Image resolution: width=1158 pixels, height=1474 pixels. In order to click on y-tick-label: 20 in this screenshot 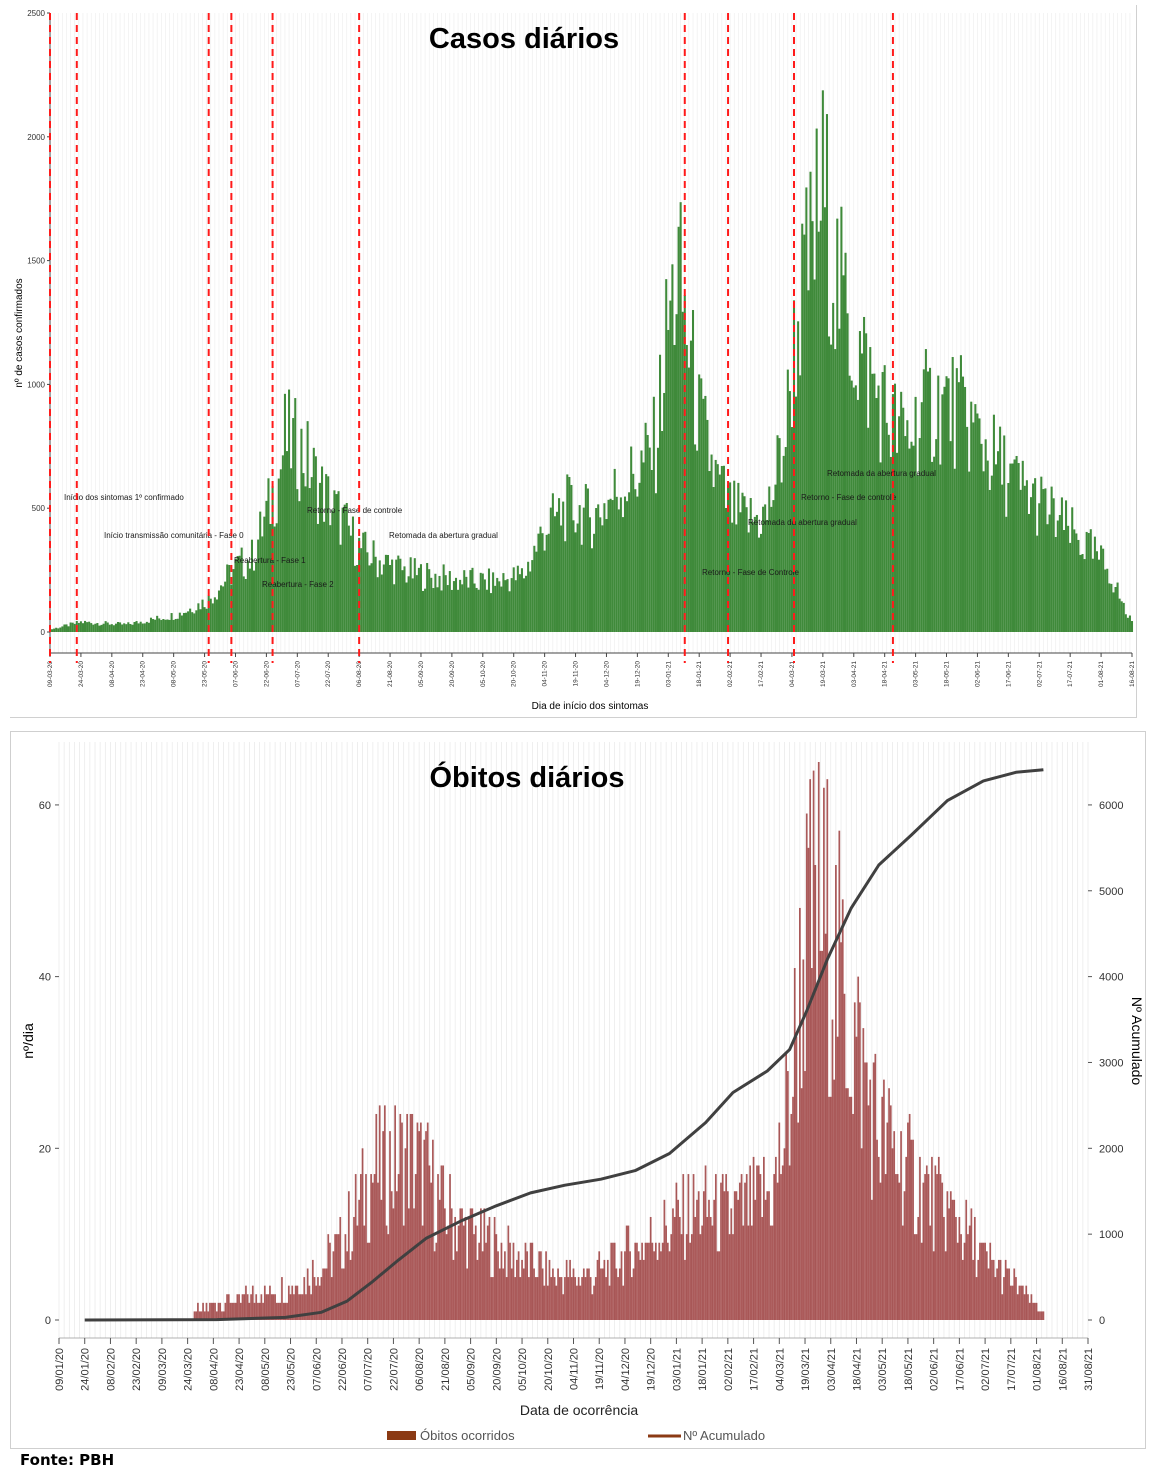, I will do `click(45, 1149)`.